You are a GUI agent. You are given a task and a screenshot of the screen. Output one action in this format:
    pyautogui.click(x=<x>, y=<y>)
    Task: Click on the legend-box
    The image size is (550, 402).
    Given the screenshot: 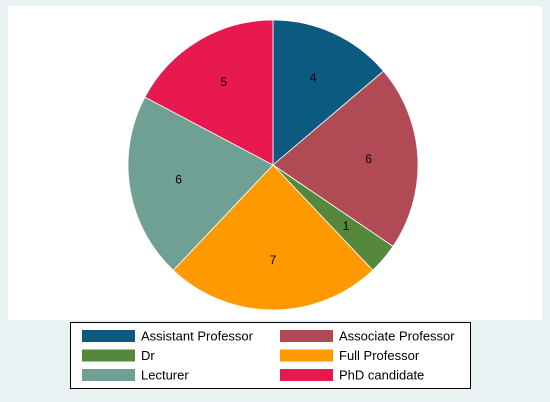 What is the action you would take?
    pyautogui.click(x=270, y=355)
    